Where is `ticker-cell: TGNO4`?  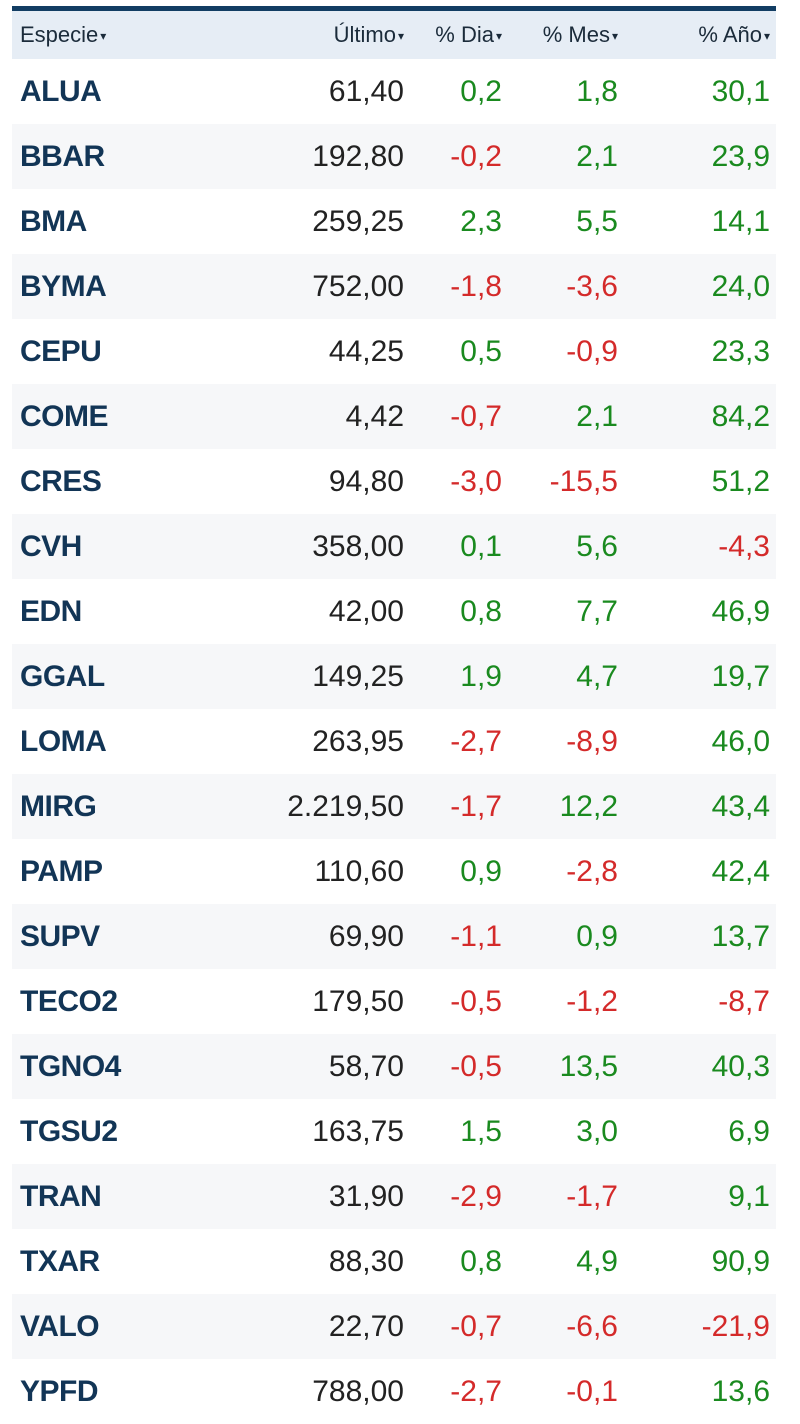 ticker-cell: TGNO4 is located at coordinates (70, 1066).